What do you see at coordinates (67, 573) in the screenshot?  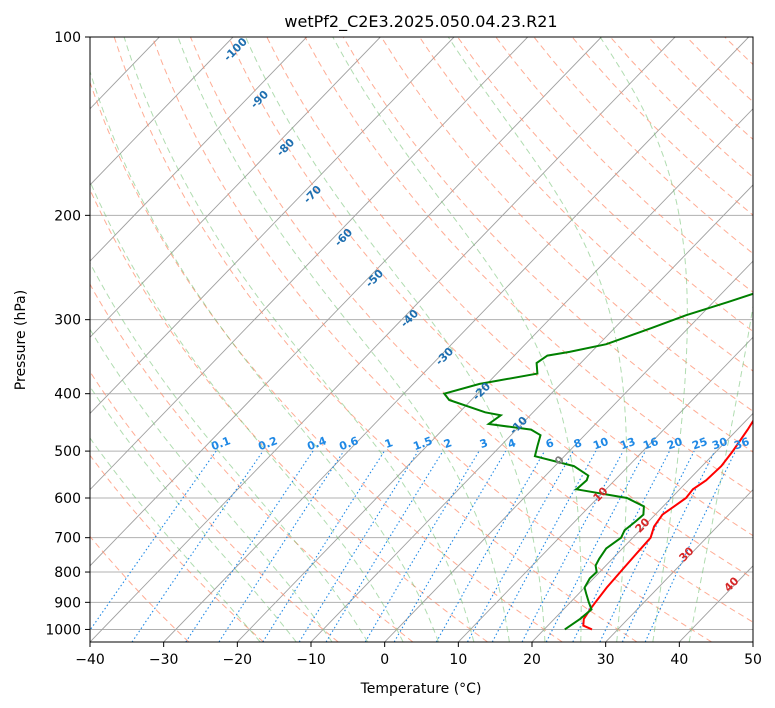 I see `y-tick-label: 800` at bounding box center [67, 573].